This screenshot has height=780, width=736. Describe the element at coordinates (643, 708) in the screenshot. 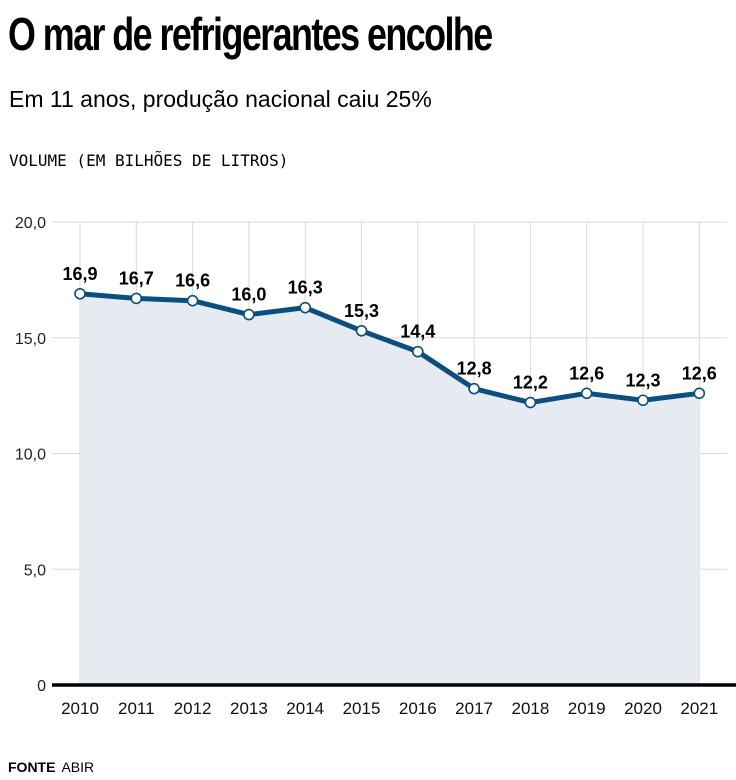

I see `x-tick-label: 2020` at that location.